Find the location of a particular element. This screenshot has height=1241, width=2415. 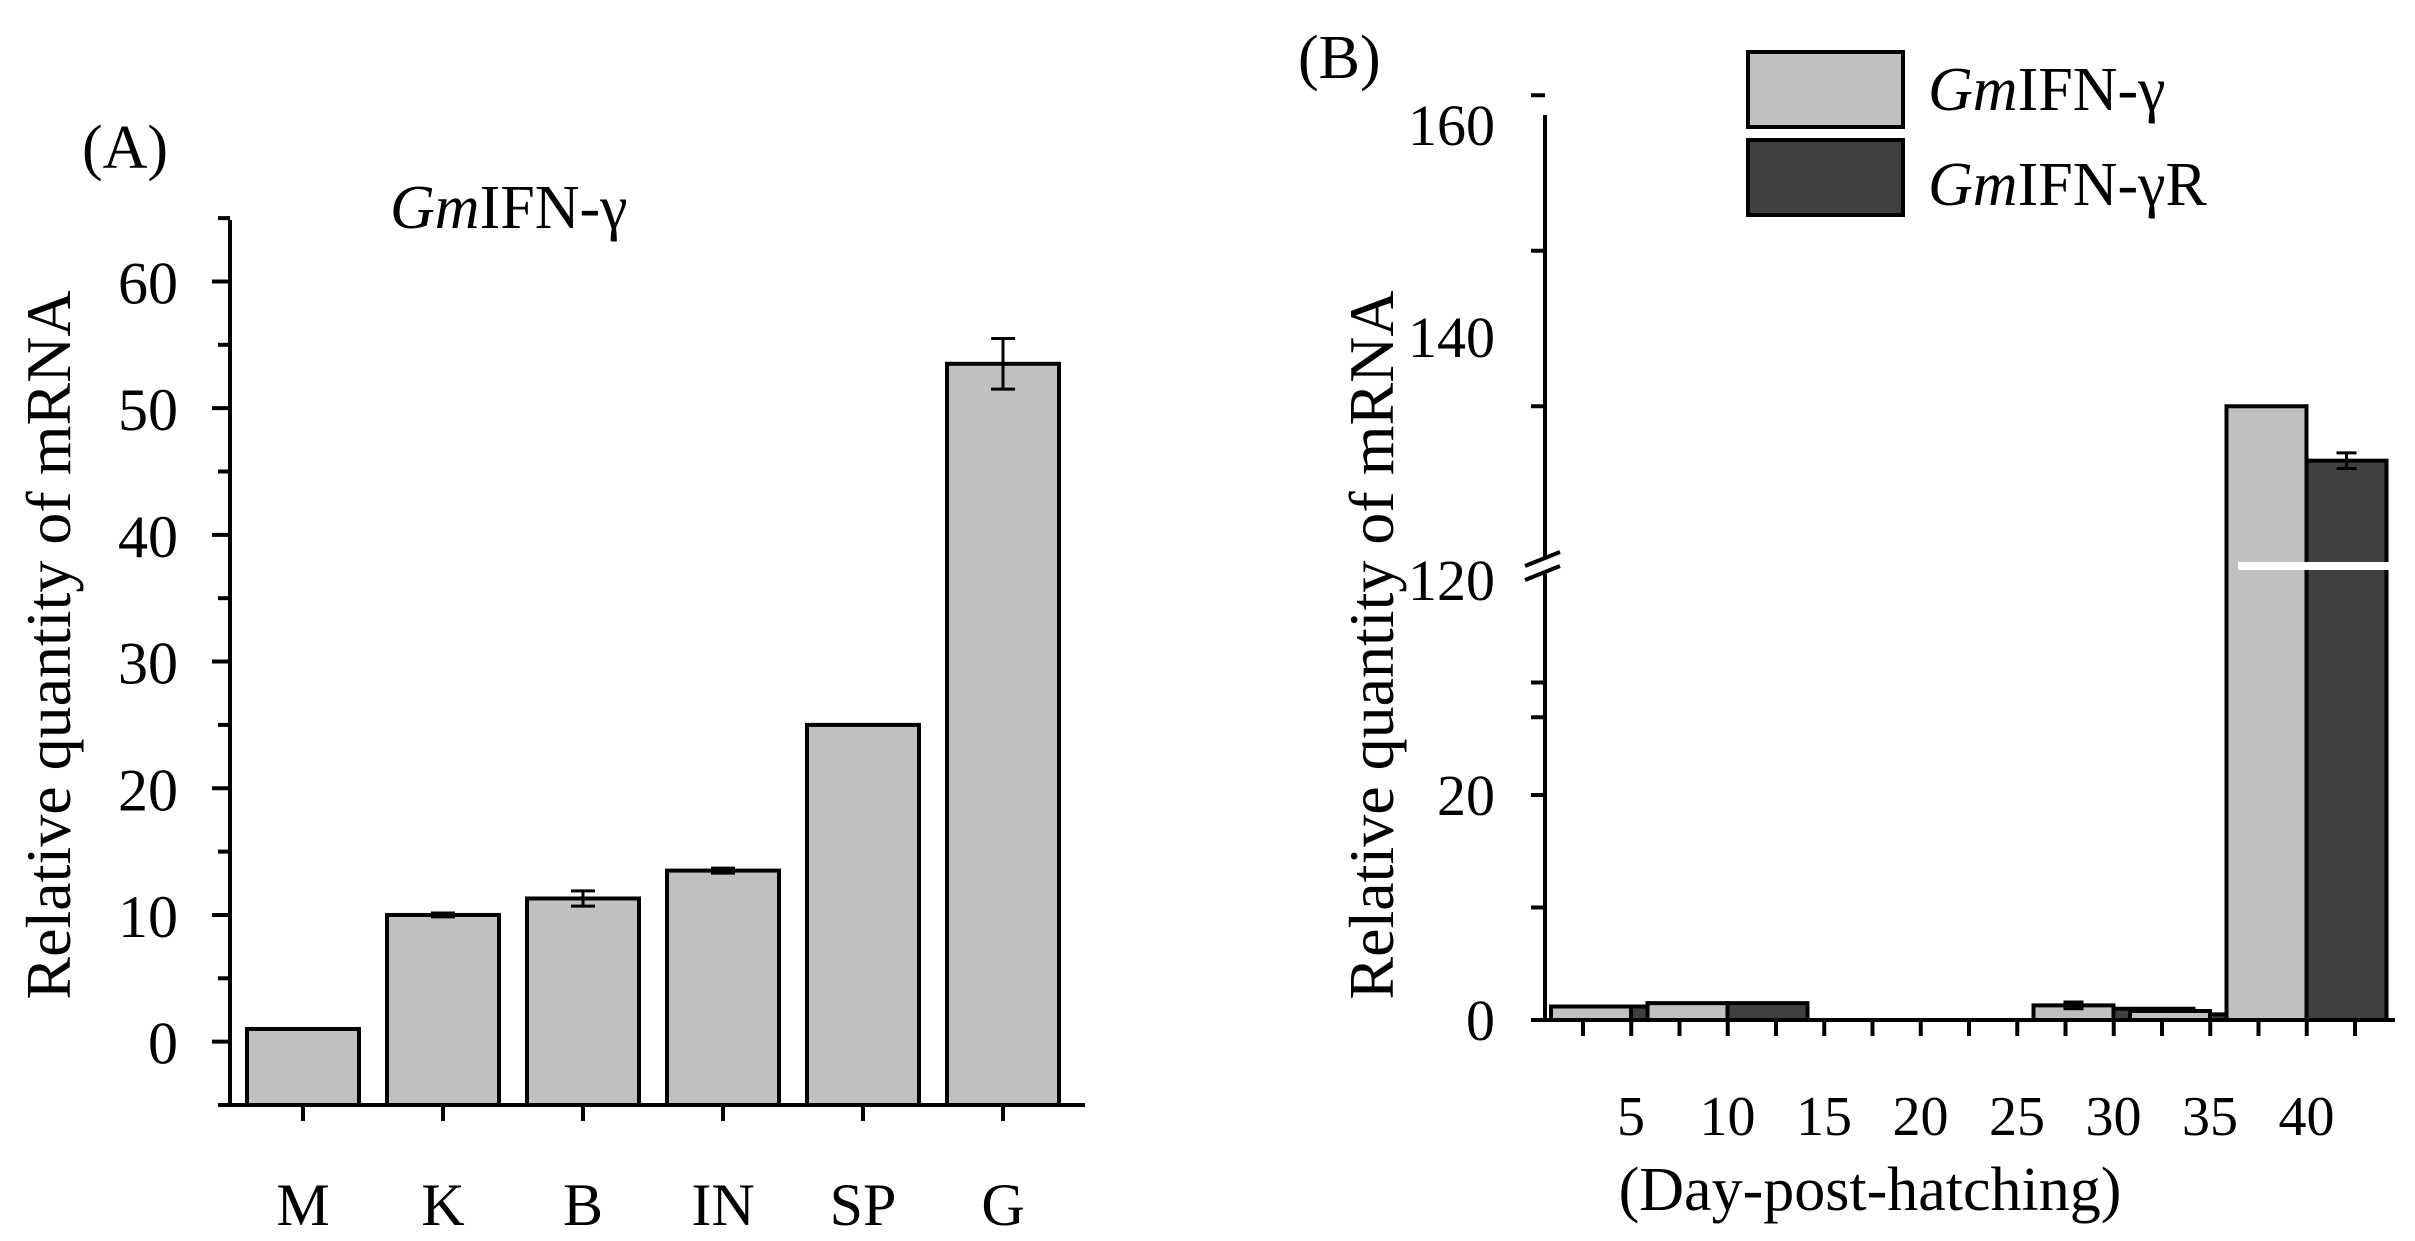

legend-label-ifn-gamma: GmIFN-γ is located at coordinates (2047, 90).